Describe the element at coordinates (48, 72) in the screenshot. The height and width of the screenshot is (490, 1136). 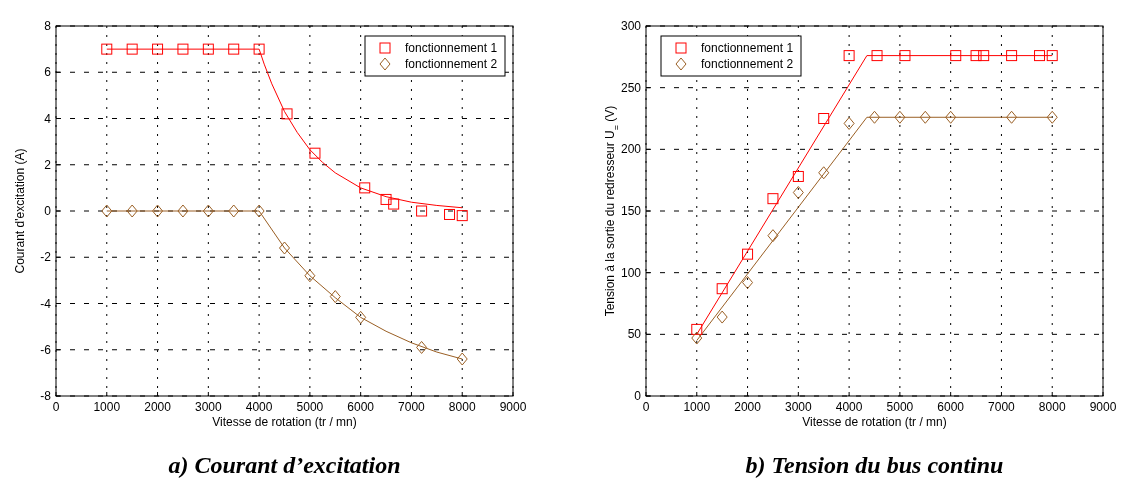
I see `y-tick-label: 6` at that location.